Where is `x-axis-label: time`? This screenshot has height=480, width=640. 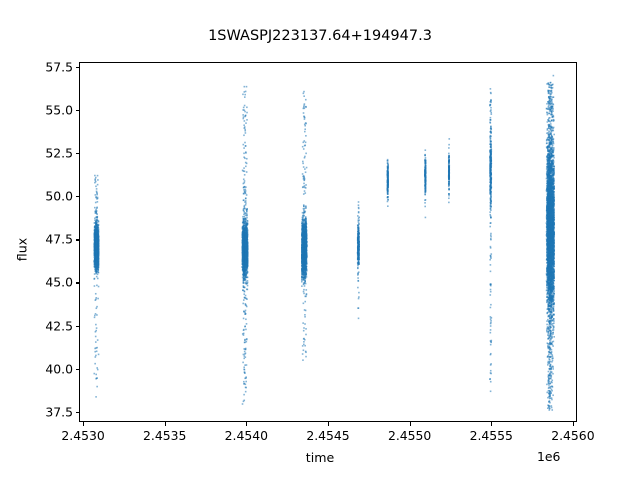 x-axis-label: time is located at coordinates (320, 457).